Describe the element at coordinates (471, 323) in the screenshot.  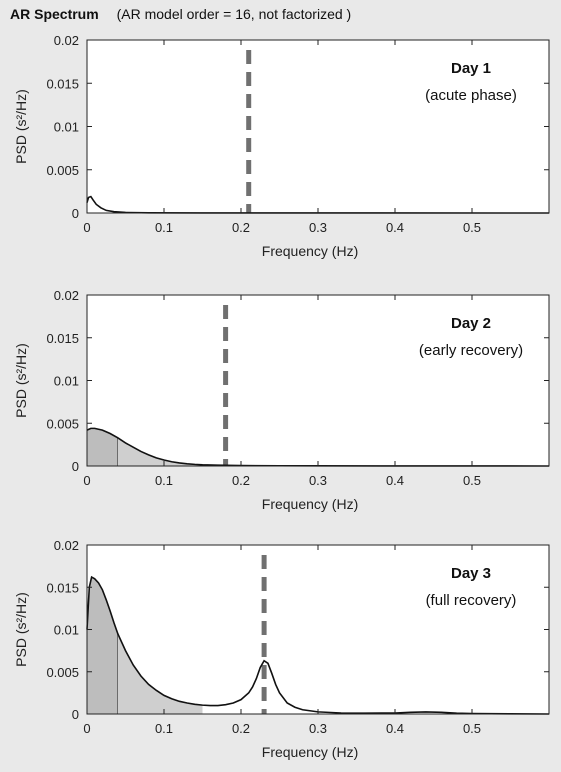
I see `day-label: Day 2` at that location.